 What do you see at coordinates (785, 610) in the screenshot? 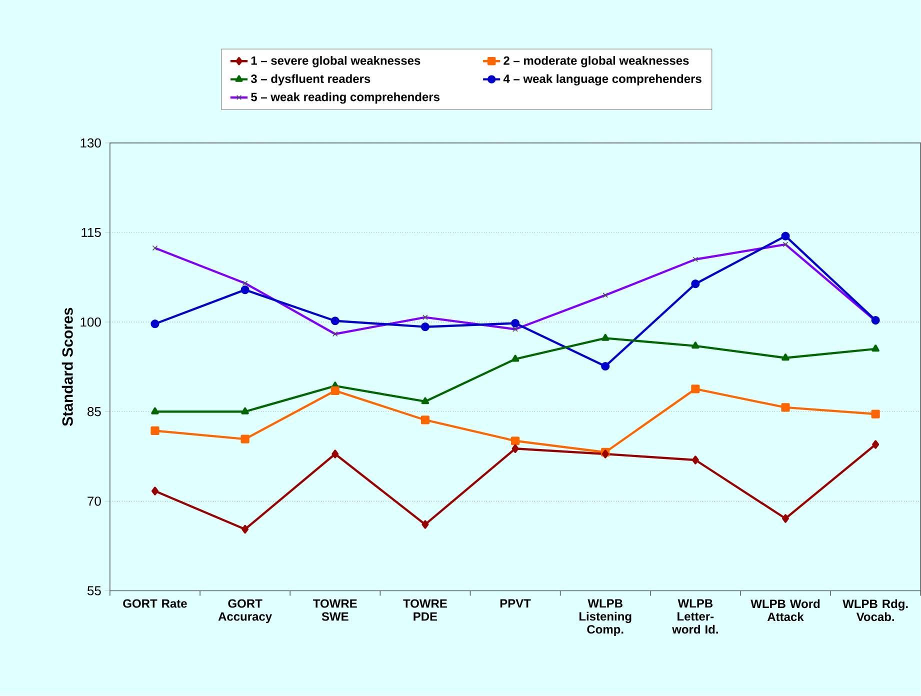
I see `x-tick-label: WLPB Word Attack` at bounding box center [785, 610].